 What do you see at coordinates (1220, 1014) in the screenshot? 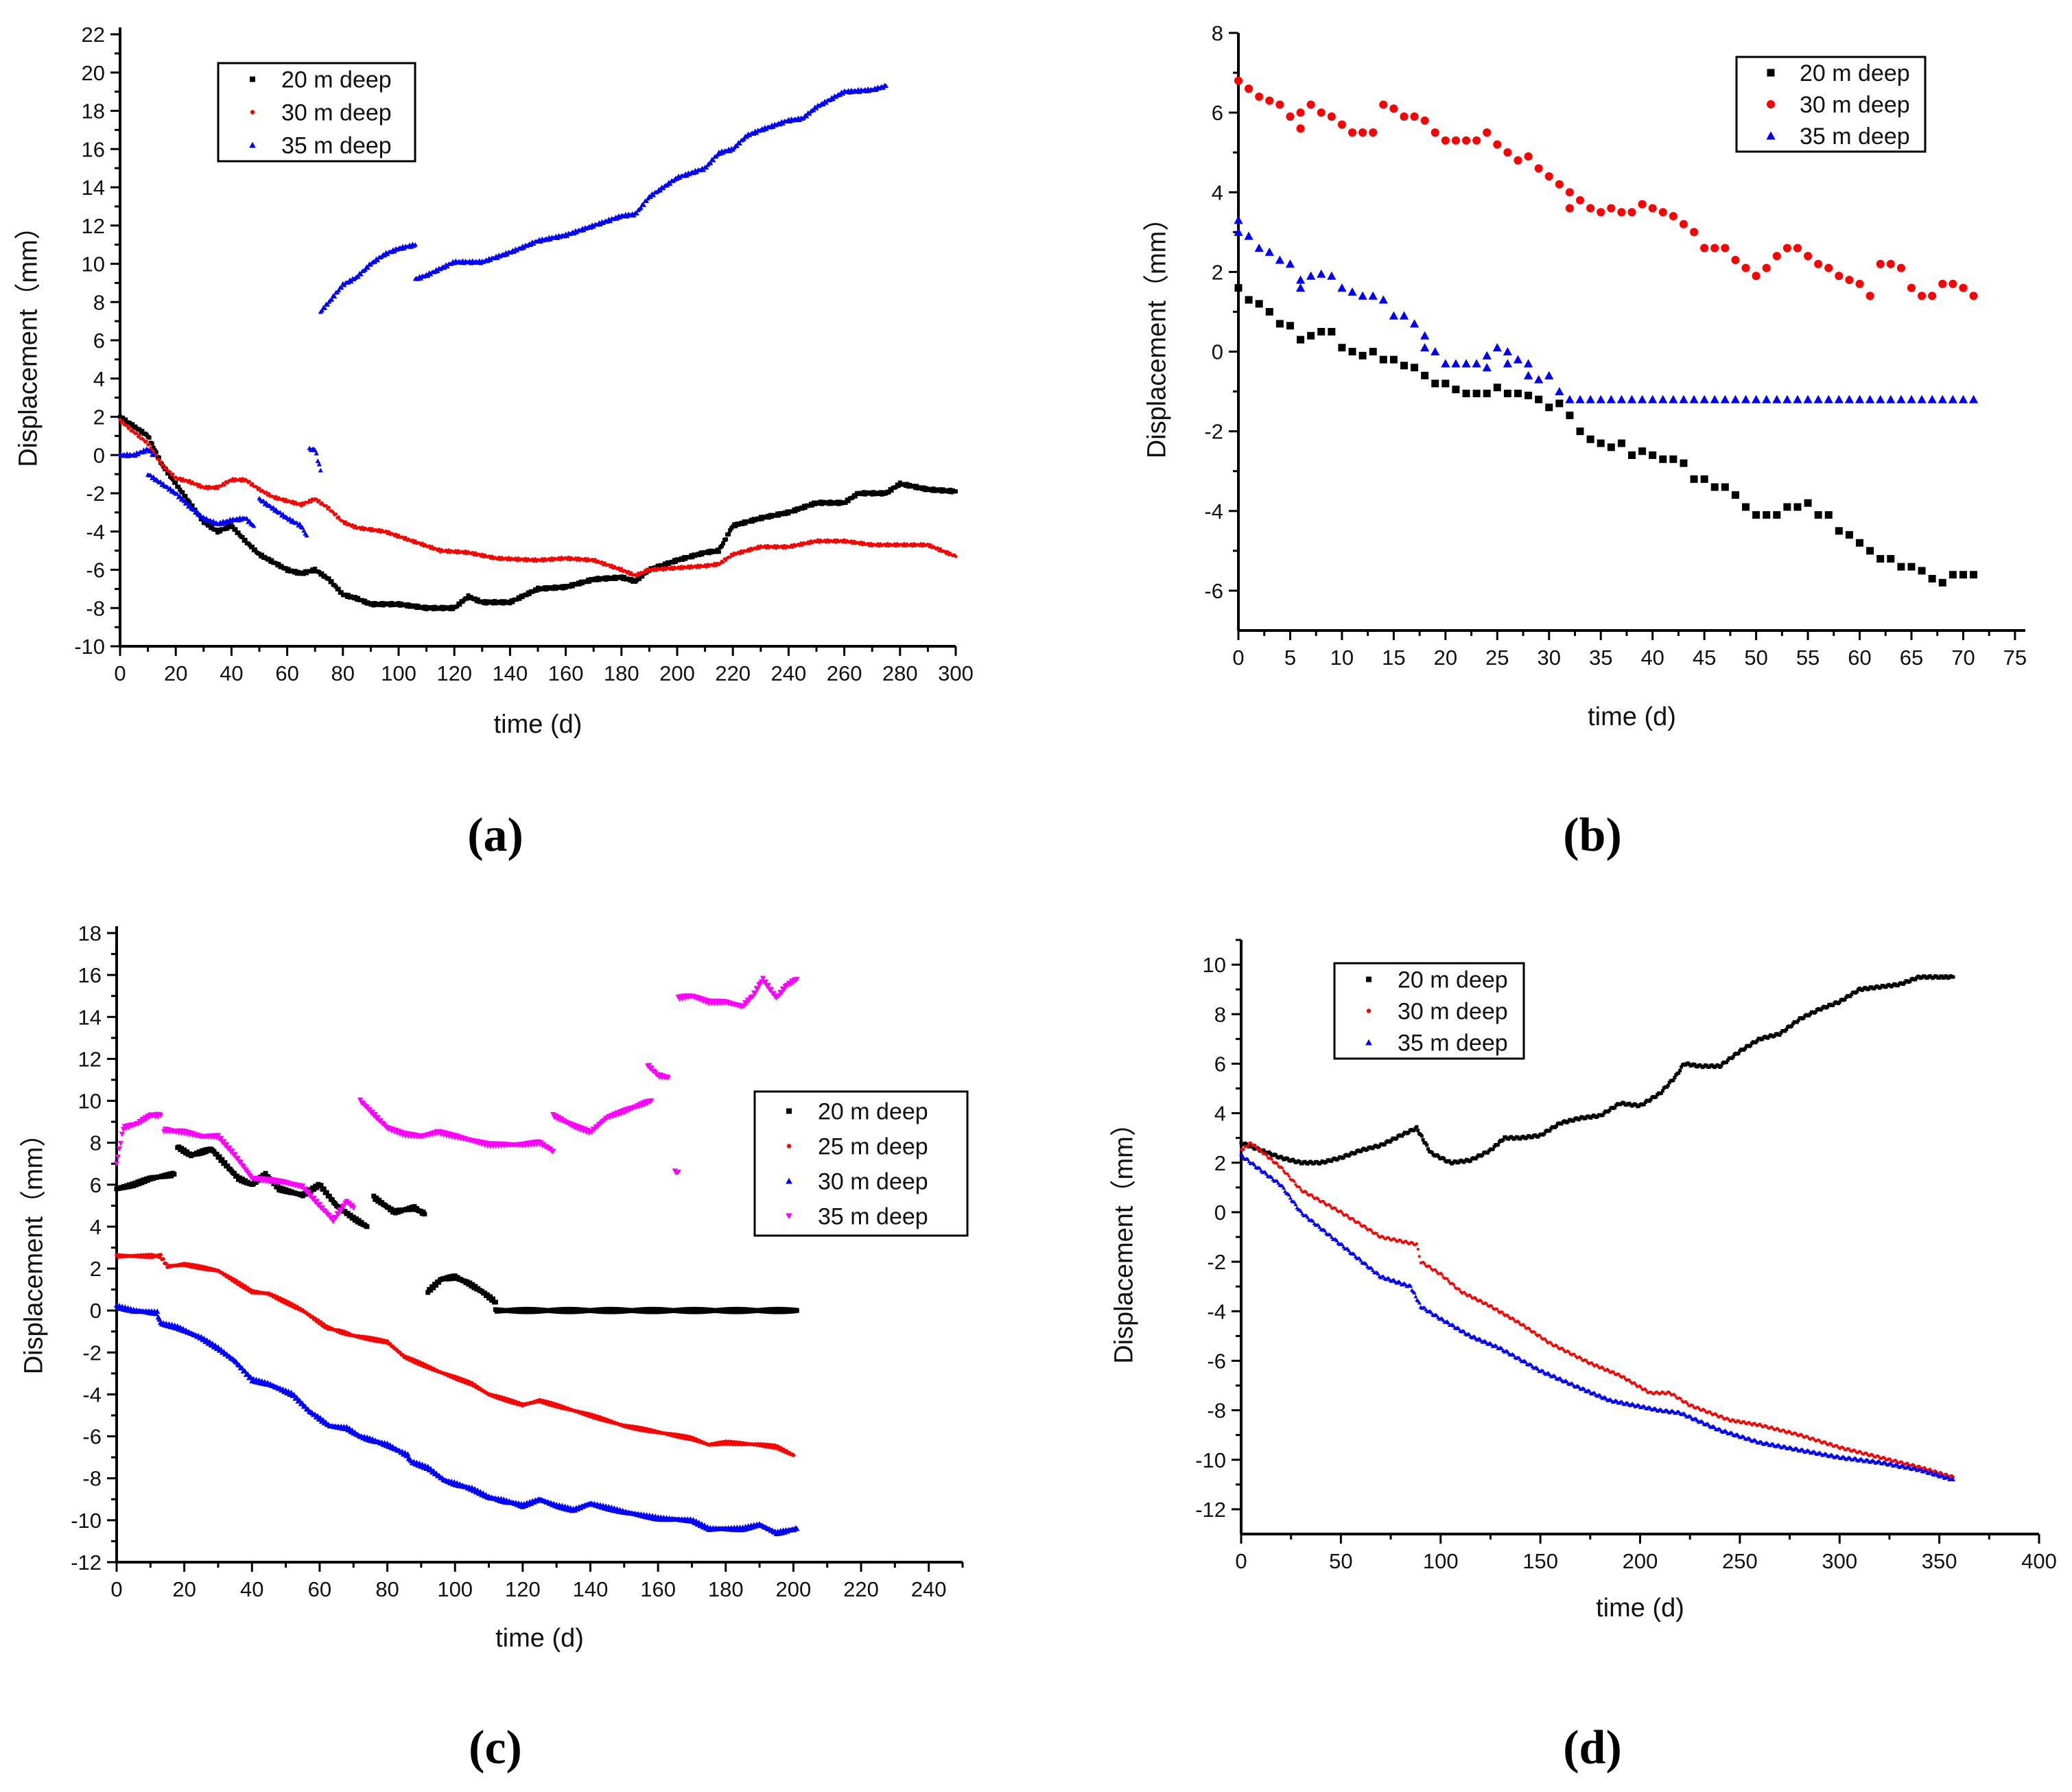
I see `y-tick-label: 8` at bounding box center [1220, 1014].